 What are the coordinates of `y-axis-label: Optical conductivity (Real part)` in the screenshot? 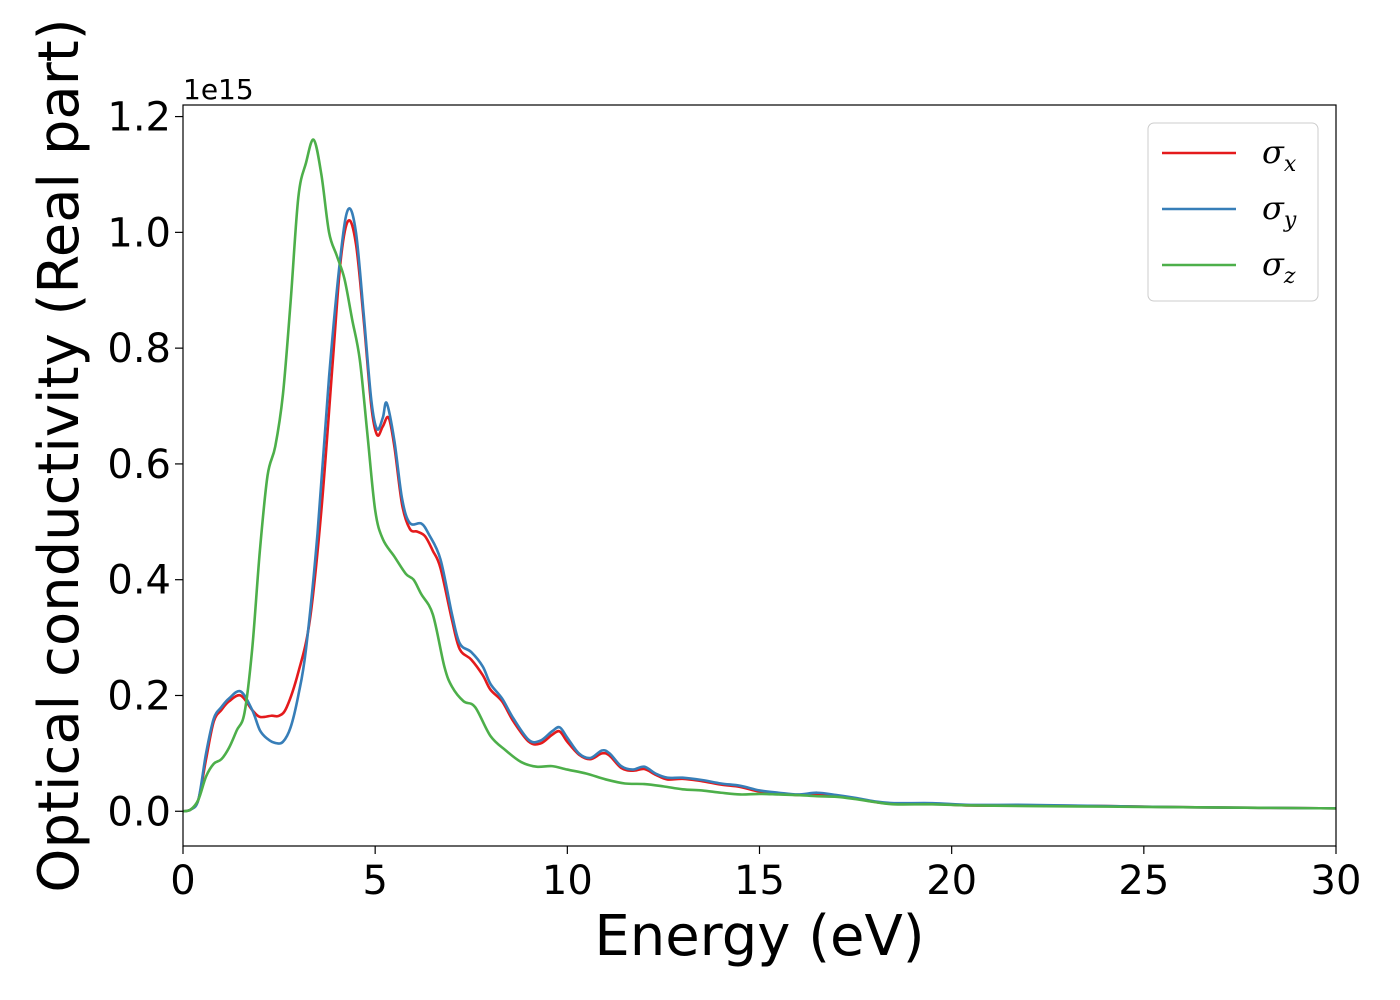 It's located at (59, 455).